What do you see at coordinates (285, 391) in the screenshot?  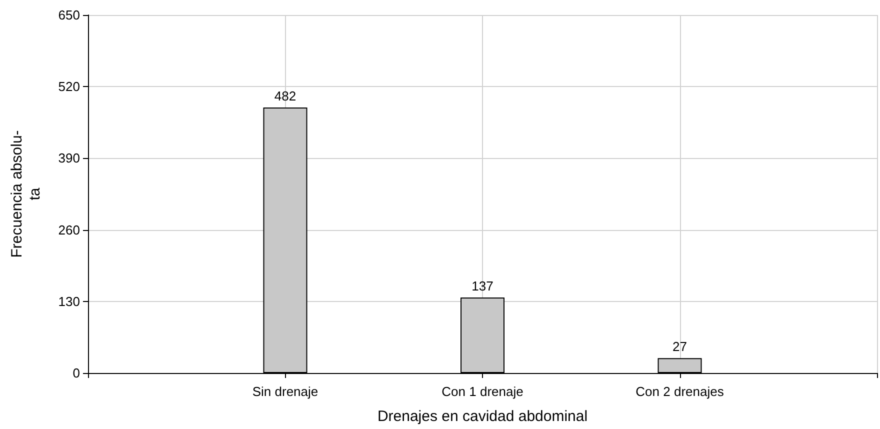 I see `x-tick-label: Sin drenaje` at bounding box center [285, 391].